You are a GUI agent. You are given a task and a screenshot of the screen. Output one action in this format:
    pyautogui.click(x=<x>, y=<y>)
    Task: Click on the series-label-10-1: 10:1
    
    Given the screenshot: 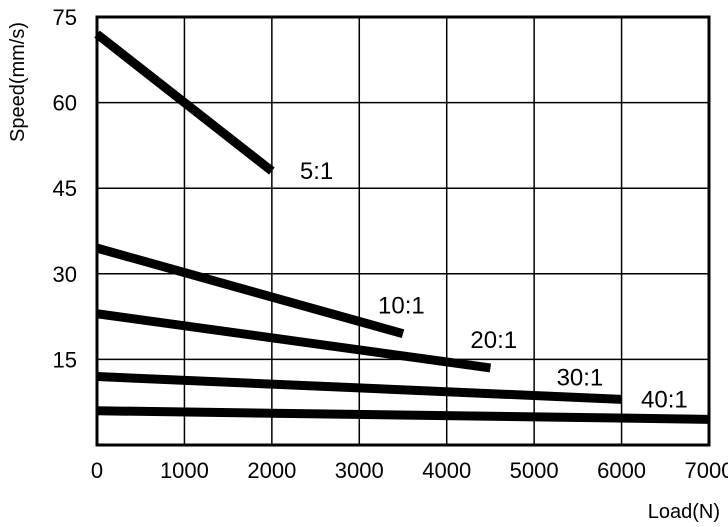 What is the action you would take?
    pyautogui.click(x=401, y=306)
    